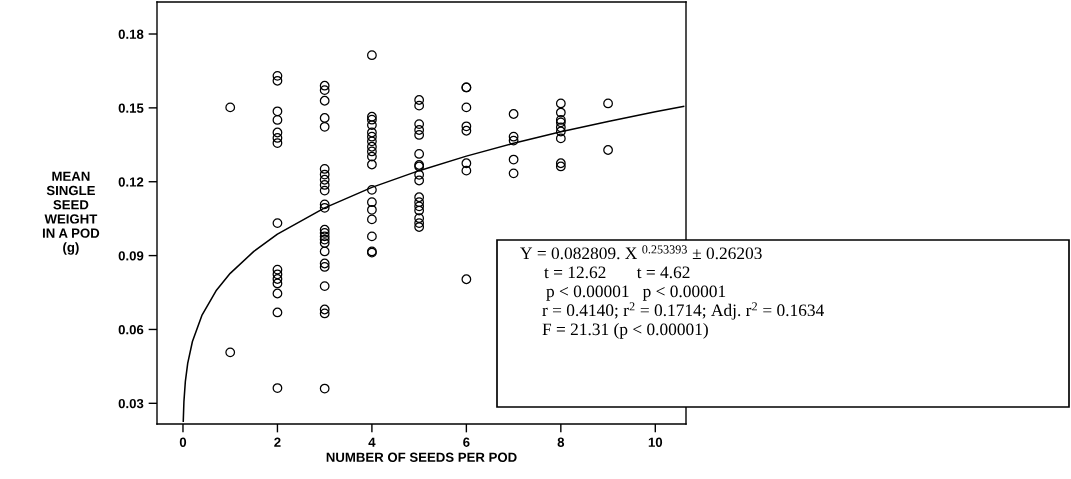  What do you see at coordinates (71, 213) in the screenshot?
I see `y-axis-title: MEAN SINGLE SEED WEIGHT IN A POD (g)` at bounding box center [71, 213].